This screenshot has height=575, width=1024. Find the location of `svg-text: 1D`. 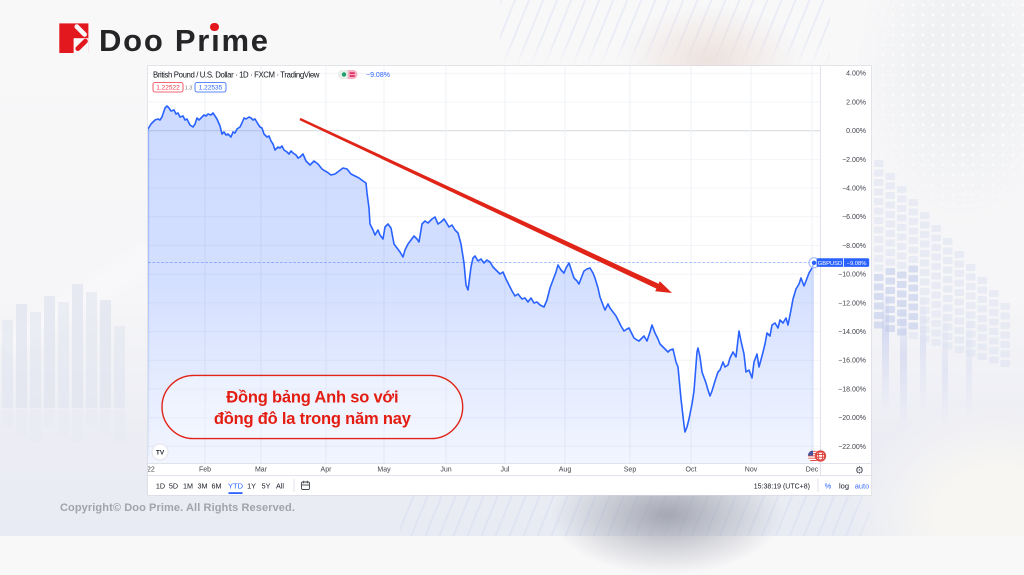

svg-text: 1D is located at coordinates (160, 486).